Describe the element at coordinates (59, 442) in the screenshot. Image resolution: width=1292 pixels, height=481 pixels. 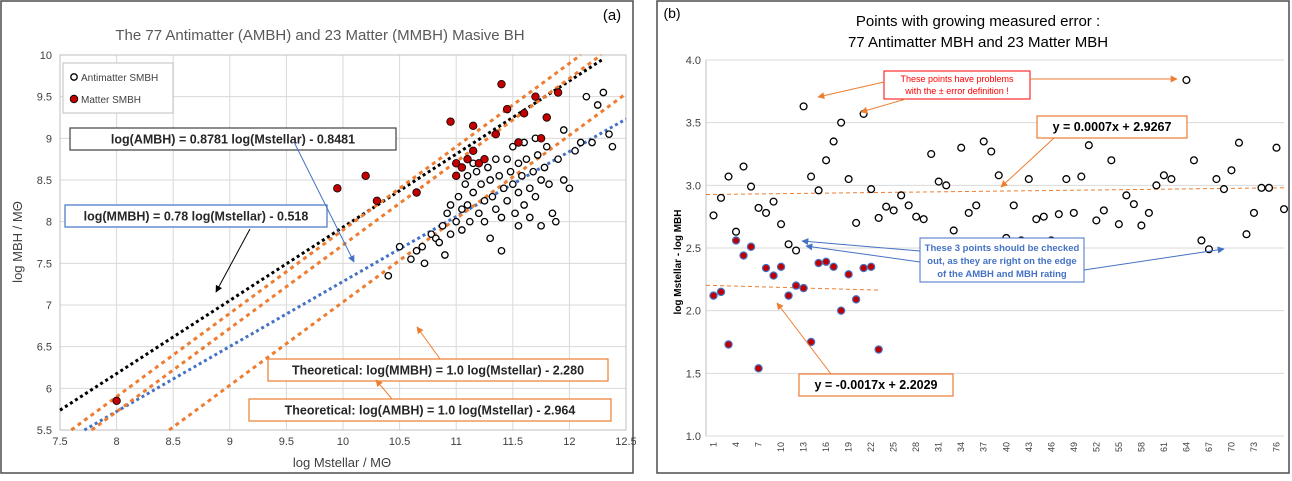
I see `x-tick-label: 7.5` at that location.